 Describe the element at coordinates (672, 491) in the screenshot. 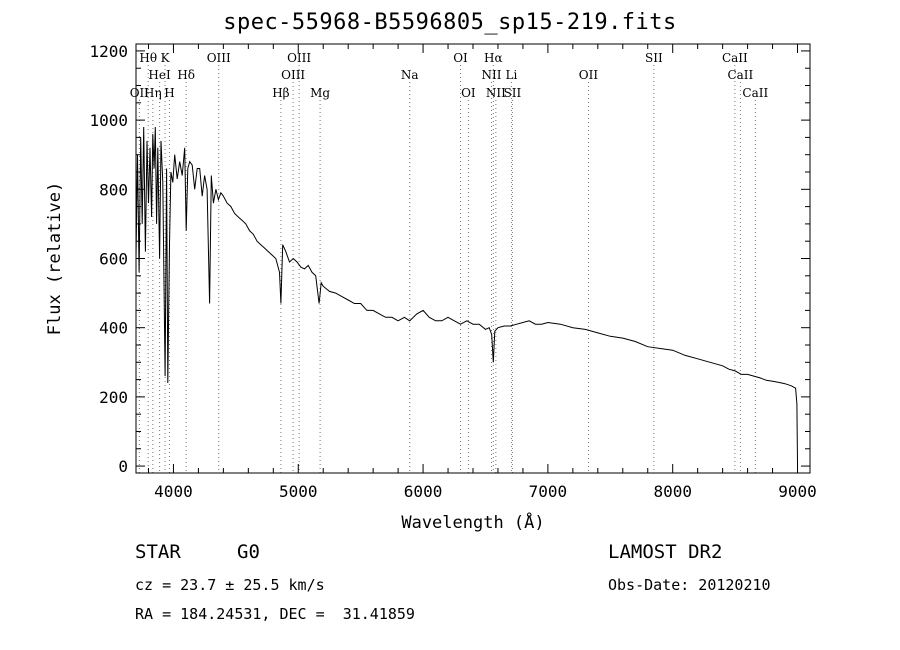

I see `x-tick-label: 8000` at that location.